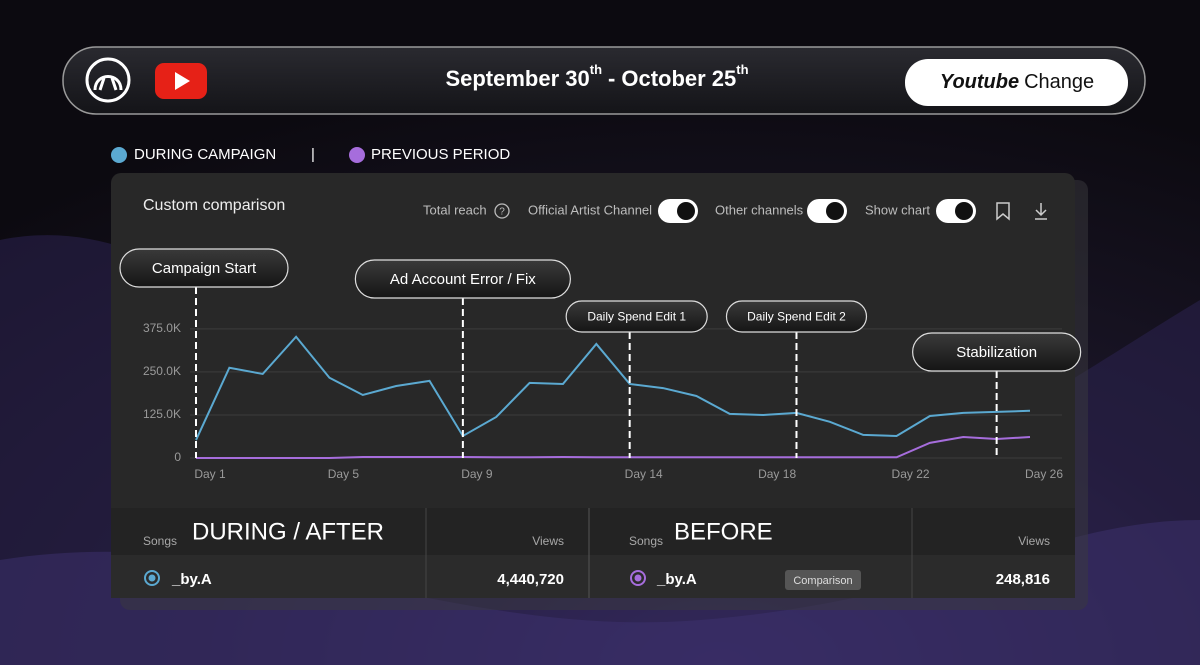 The image size is (1200, 665). Describe the element at coordinates (177, 457) in the screenshot. I see `y-tick-label: 0` at that location.